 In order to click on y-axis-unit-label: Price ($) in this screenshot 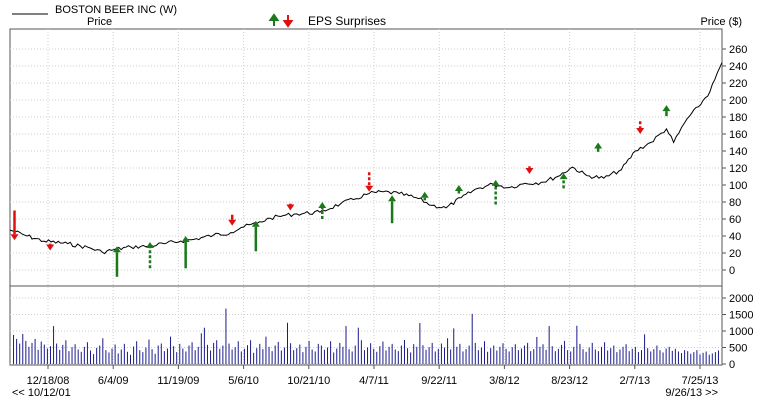, I will do `click(721, 22)`.